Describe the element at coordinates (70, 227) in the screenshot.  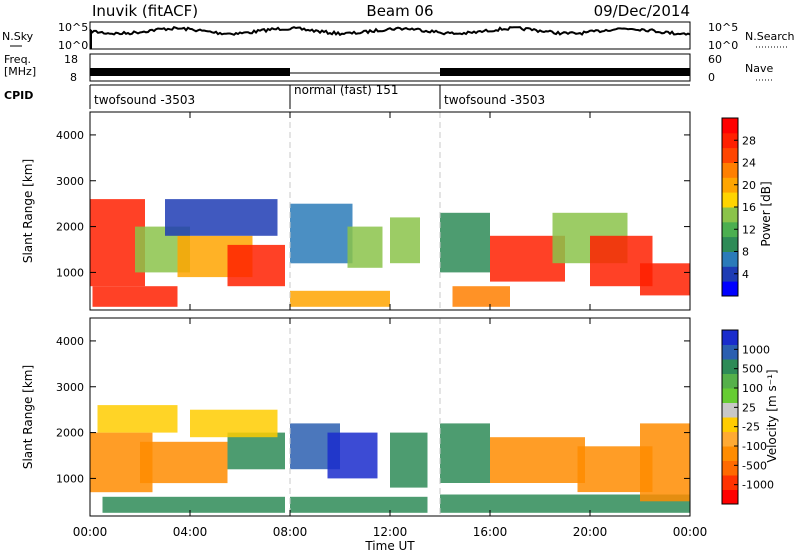
I see `y-tick-label: 2000` at that location.